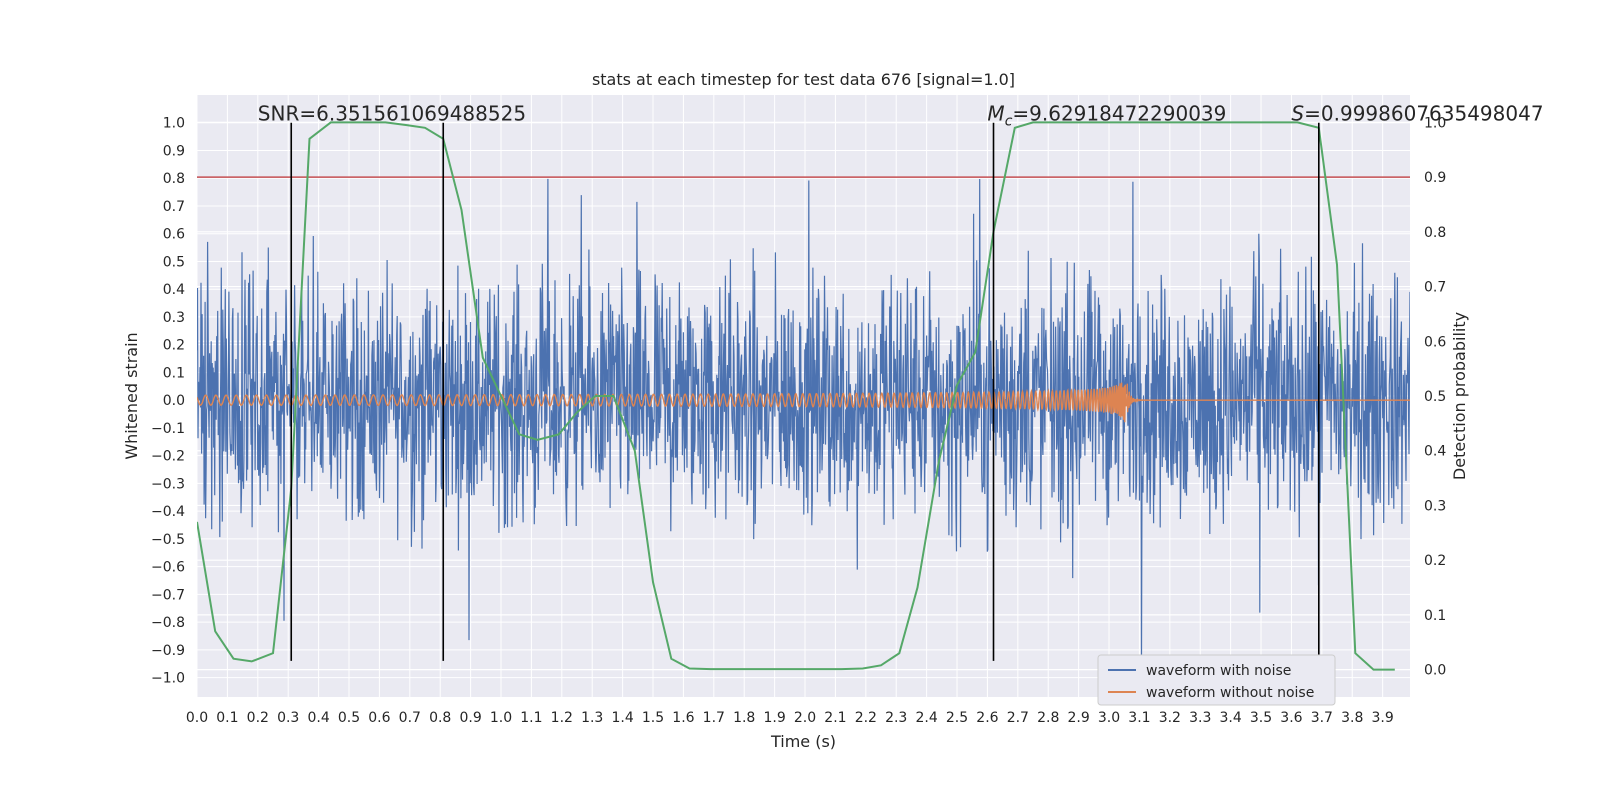 This screenshot has height=800, width=1600. Describe the element at coordinates (392, 114) in the screenshot. I see `annotation: SNR=6.351561069488525` at that location.